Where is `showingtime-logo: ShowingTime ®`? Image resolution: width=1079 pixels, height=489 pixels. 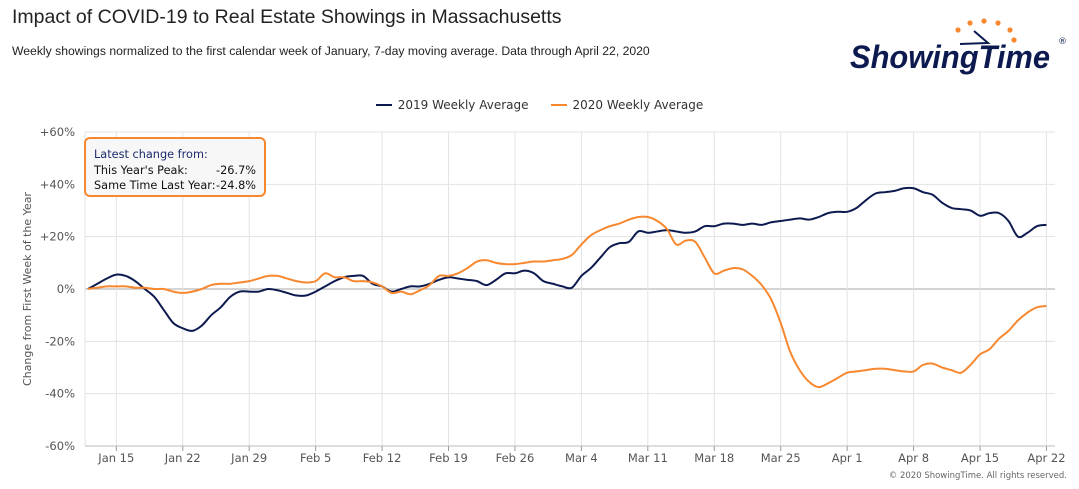 showingtime-logo: ShowingTime ® is located at coordinates (958, 46).